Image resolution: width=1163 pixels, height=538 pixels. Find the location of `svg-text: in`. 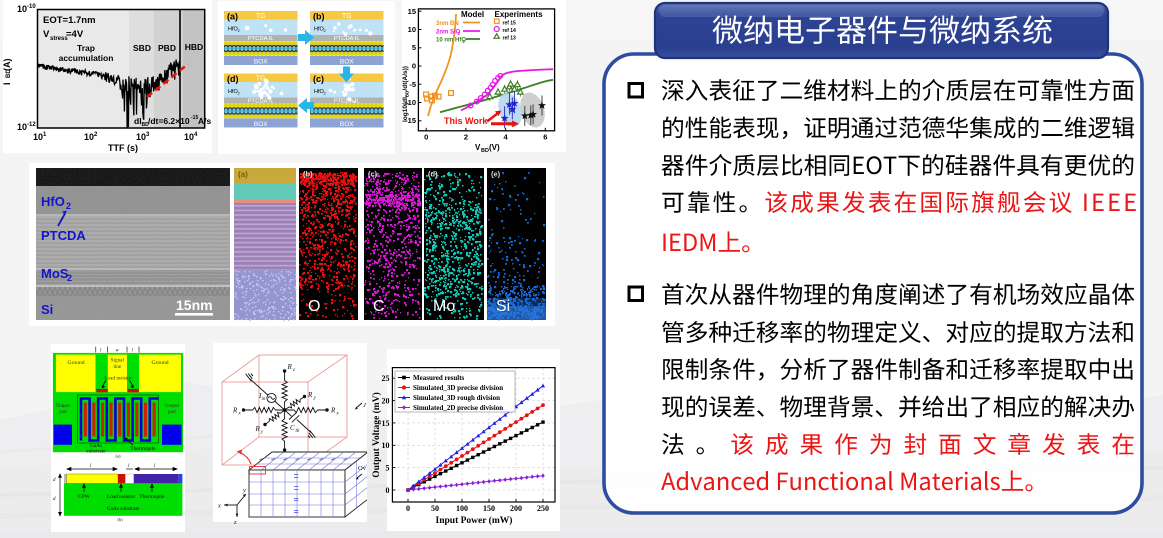

svg-text: in is located at coordinates (264, 399).